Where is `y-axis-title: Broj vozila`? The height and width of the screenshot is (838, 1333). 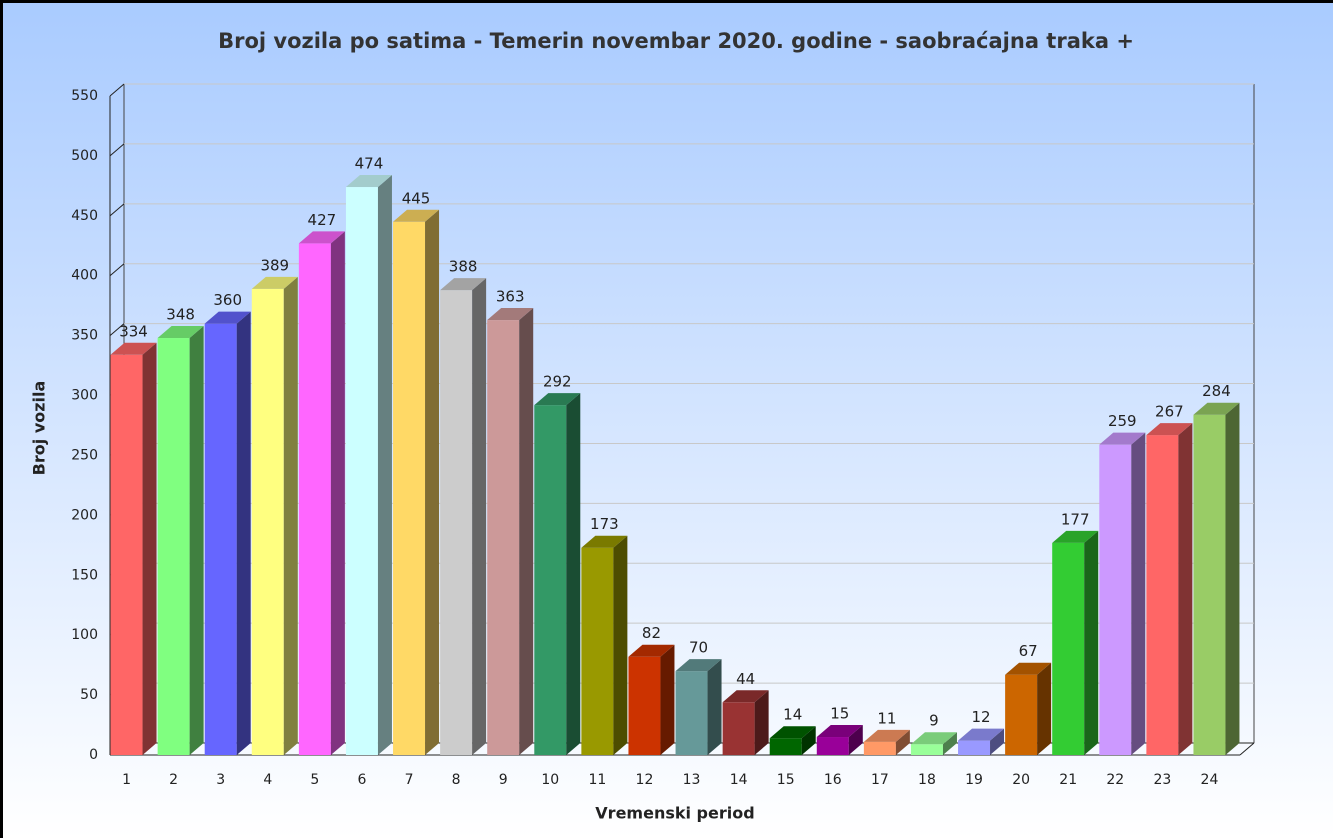 y-axis-title: Broj vozila is located at coordinates (39, 428).